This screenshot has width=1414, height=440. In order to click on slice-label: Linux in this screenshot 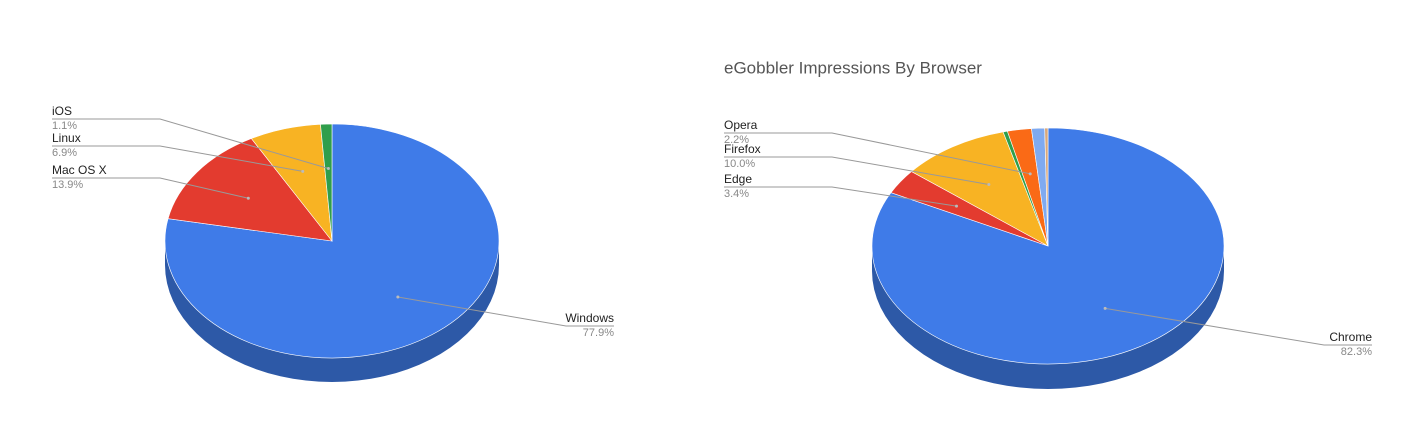, I will do `click(66, 138)`.